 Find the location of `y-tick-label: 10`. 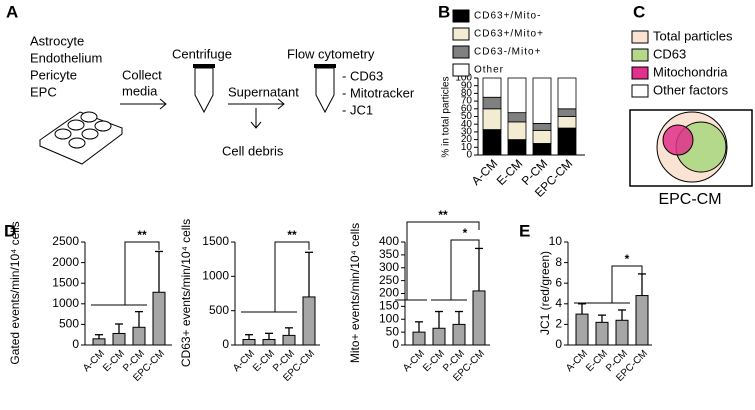

y-tick-label: 10 is located at coordinates (556, 241).